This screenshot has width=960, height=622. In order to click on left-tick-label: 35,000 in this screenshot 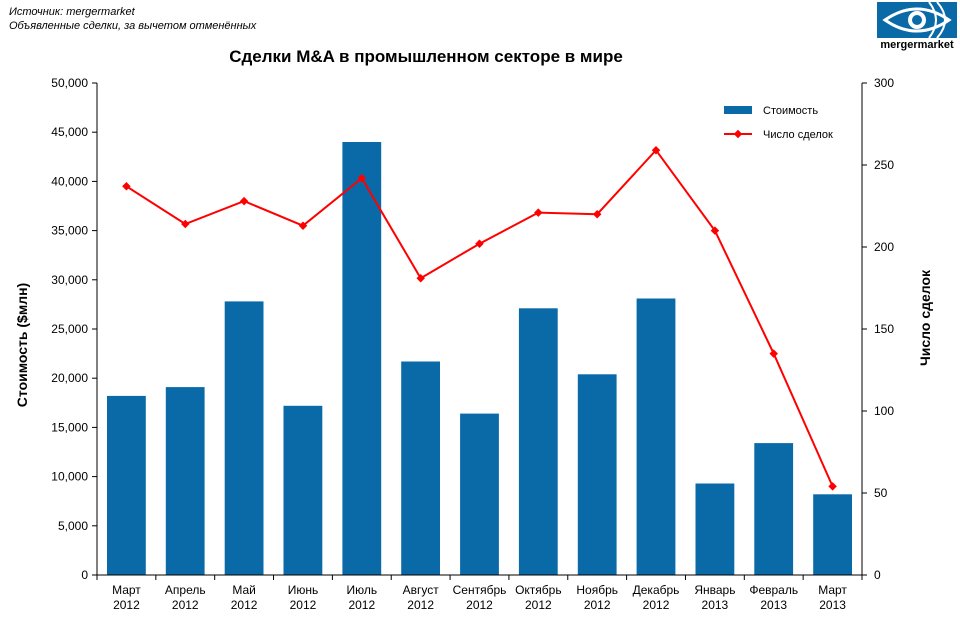, I will do `click(69, 231)`.